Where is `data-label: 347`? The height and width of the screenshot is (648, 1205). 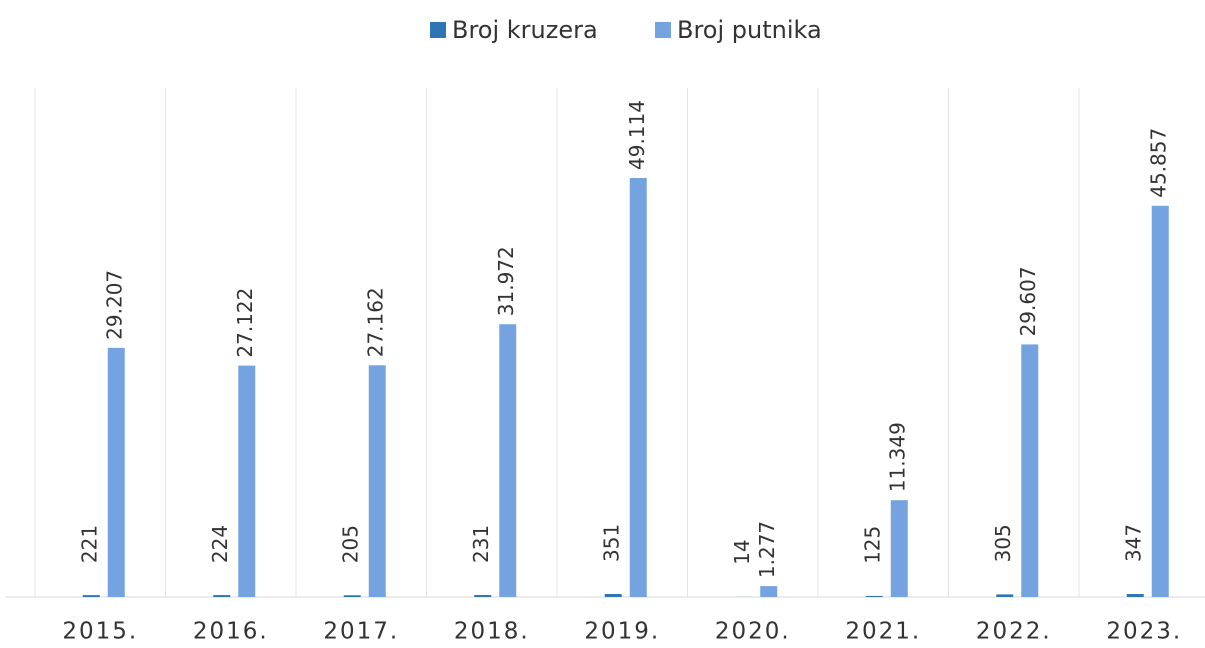
data-label: 347 is located at coordinates (1134, 543).